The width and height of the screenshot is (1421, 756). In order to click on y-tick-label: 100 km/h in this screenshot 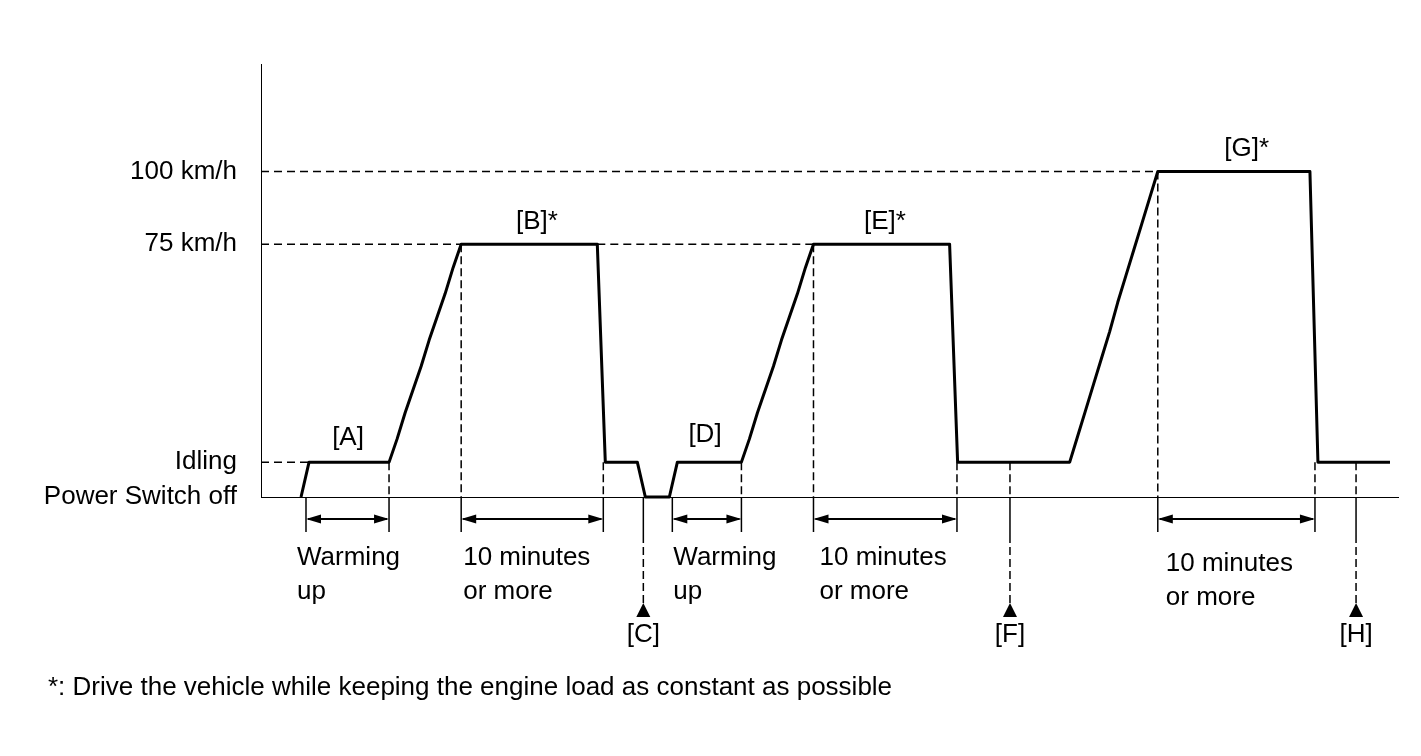, I will do `click(183, 169)`.